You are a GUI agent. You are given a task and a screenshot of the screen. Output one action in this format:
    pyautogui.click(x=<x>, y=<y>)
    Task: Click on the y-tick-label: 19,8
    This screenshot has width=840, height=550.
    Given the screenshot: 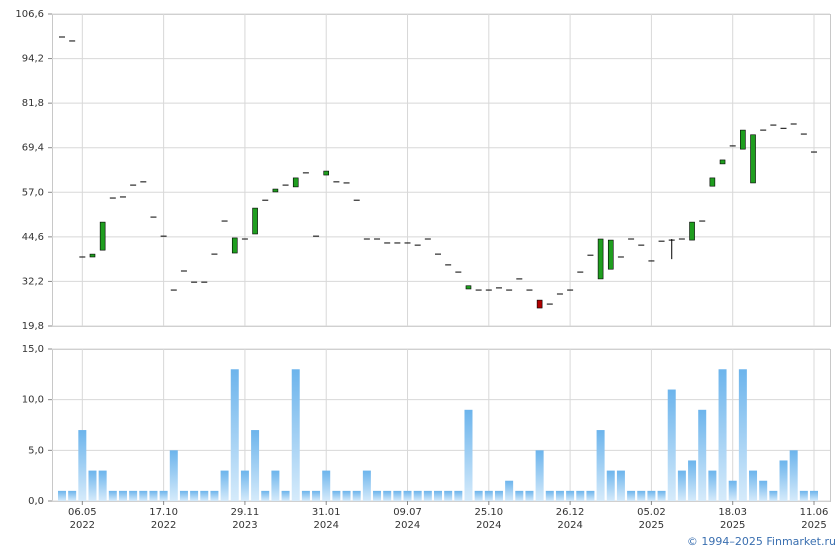 What is the action you would take?
    pyautogui.click(x=33, y=326)
    